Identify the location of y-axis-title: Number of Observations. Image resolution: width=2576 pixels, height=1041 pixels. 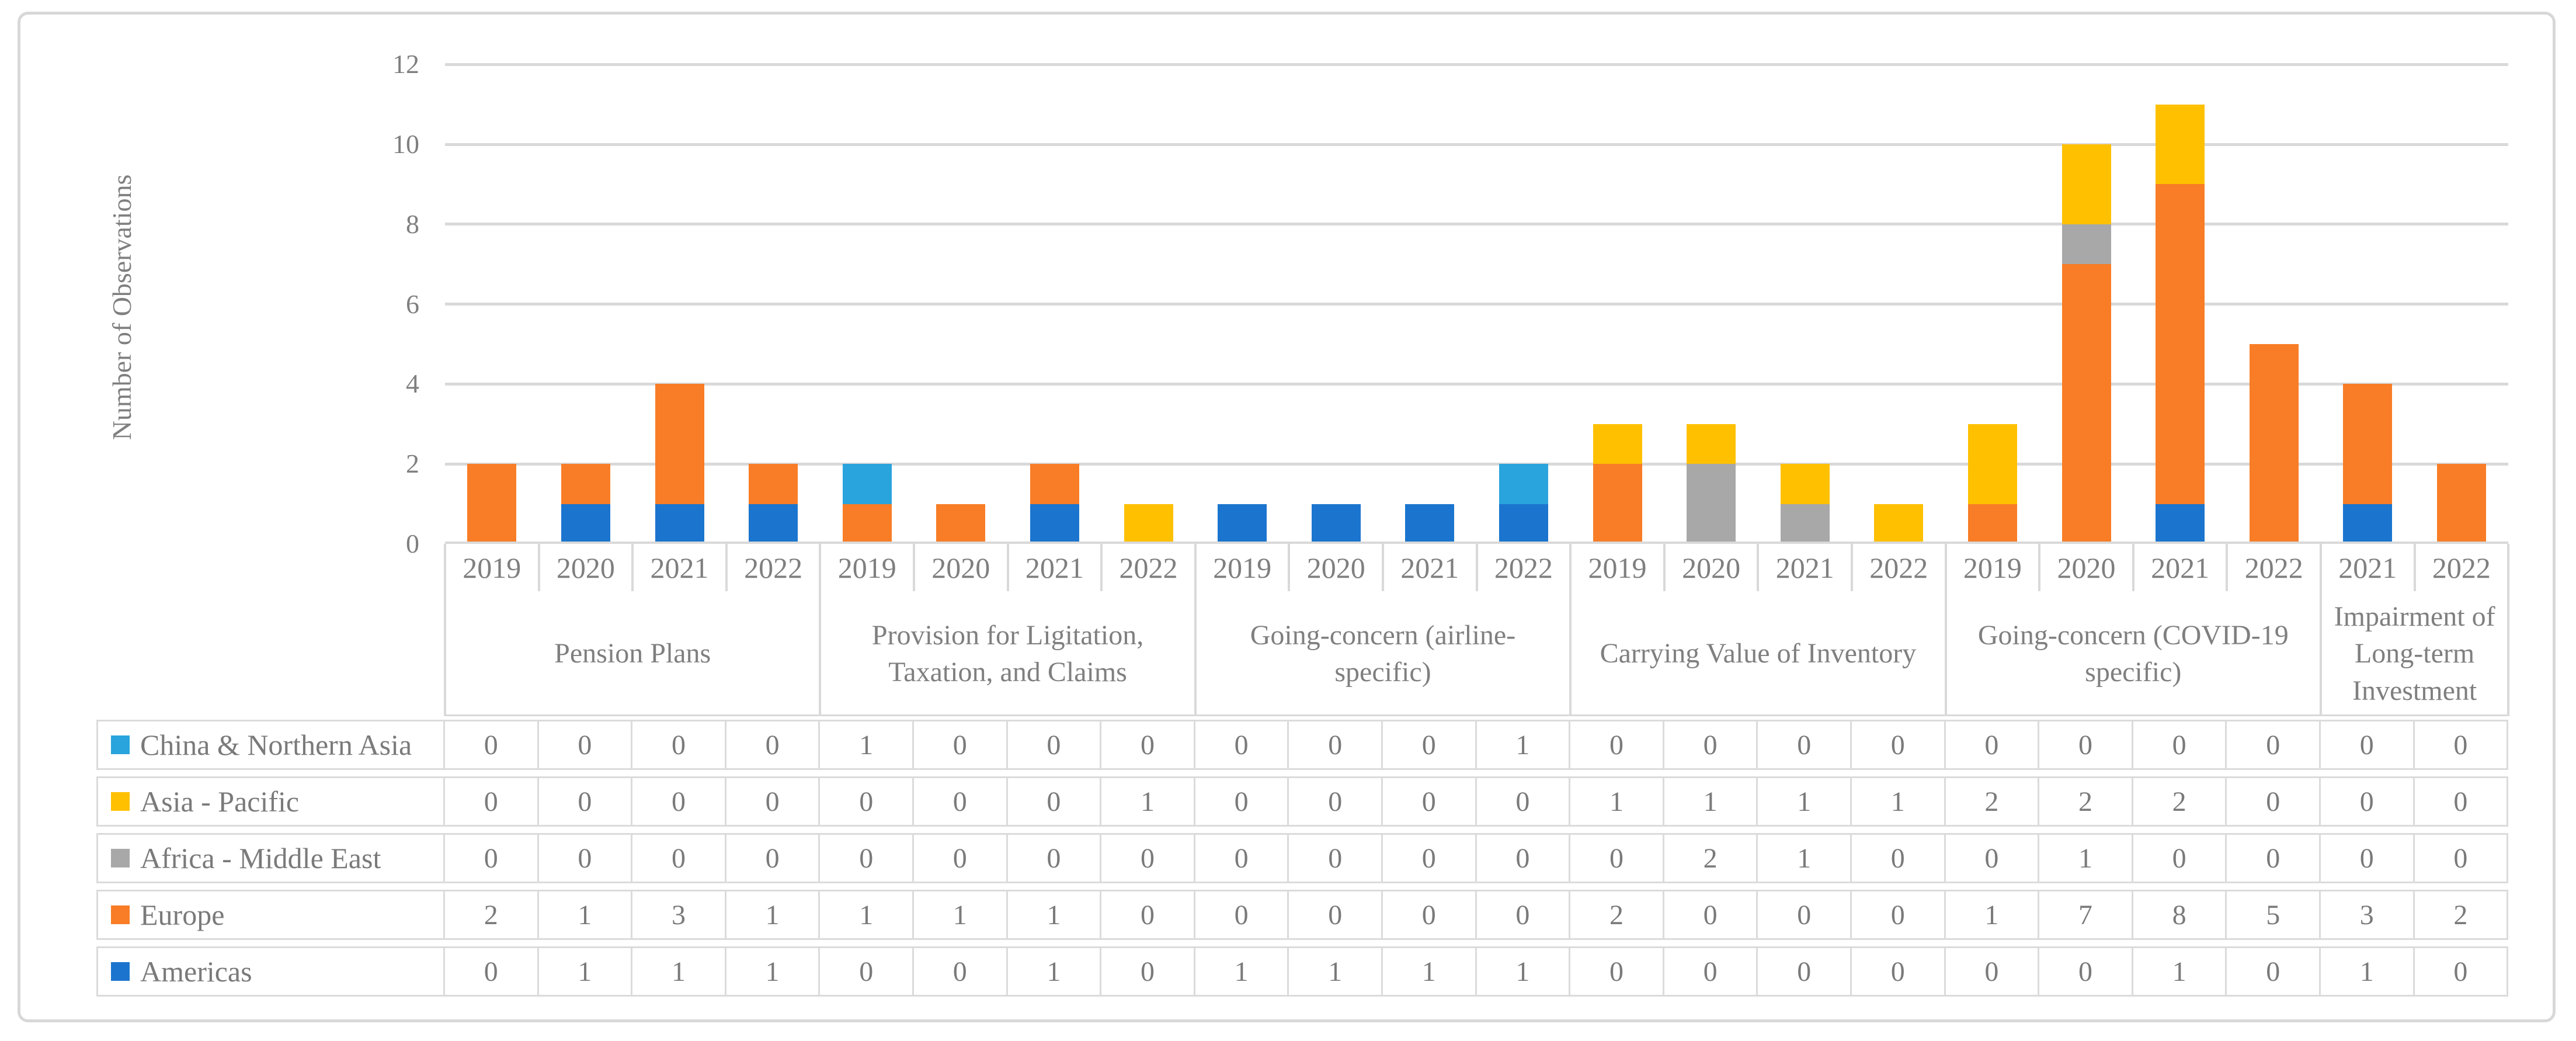
(122, 307).